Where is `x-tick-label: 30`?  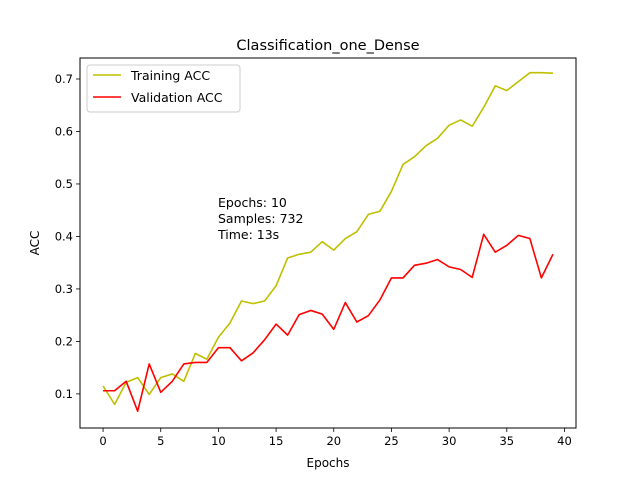 x-tick-label: 30 is located at coordinates (449, 441).